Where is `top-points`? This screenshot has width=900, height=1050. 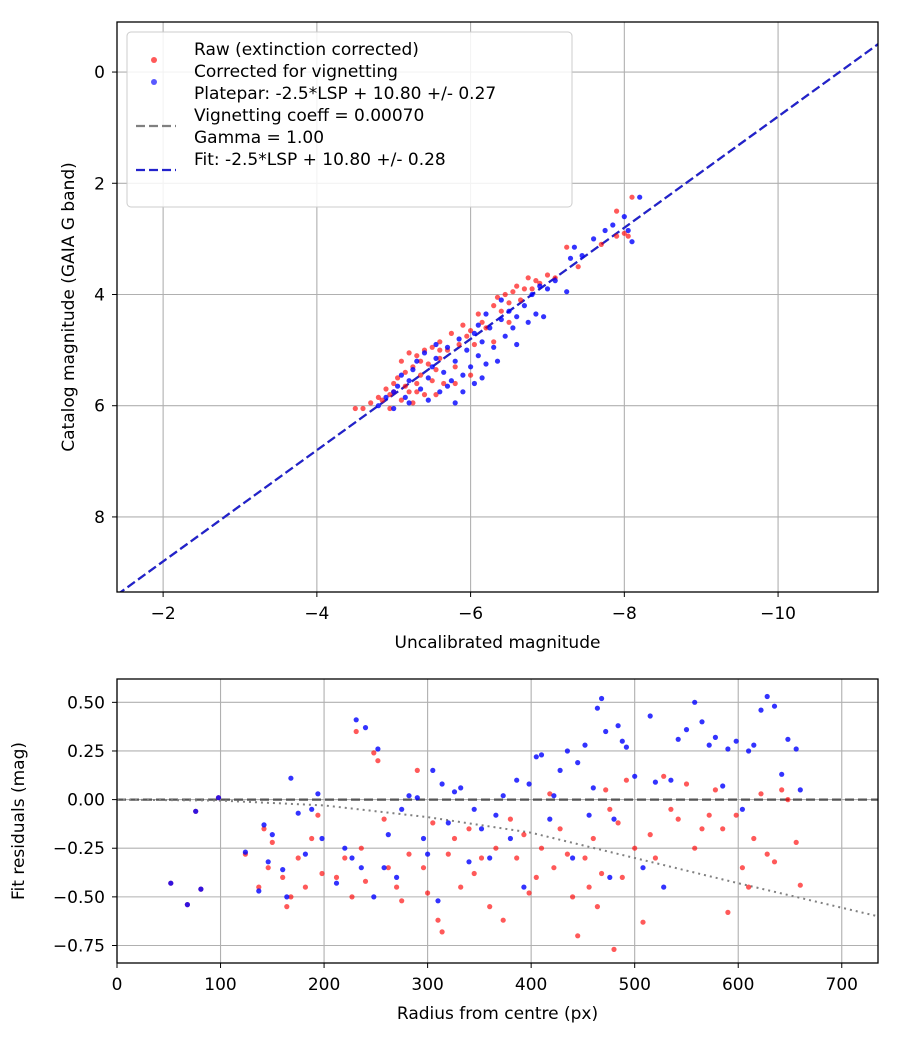
top-points is located at coordinates (497, 303).